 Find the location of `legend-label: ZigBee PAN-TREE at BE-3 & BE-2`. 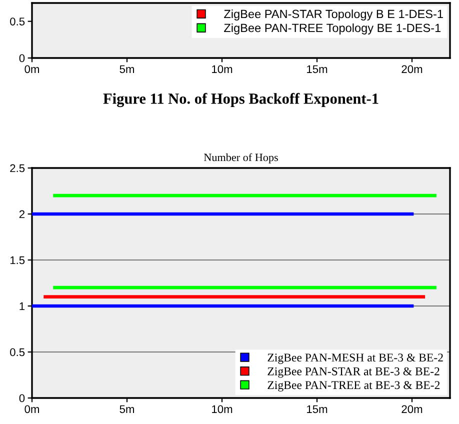

legend-label: ZigBee PAN-TREE at BE-3 & BE-2 is located at coordinates (354, 386).